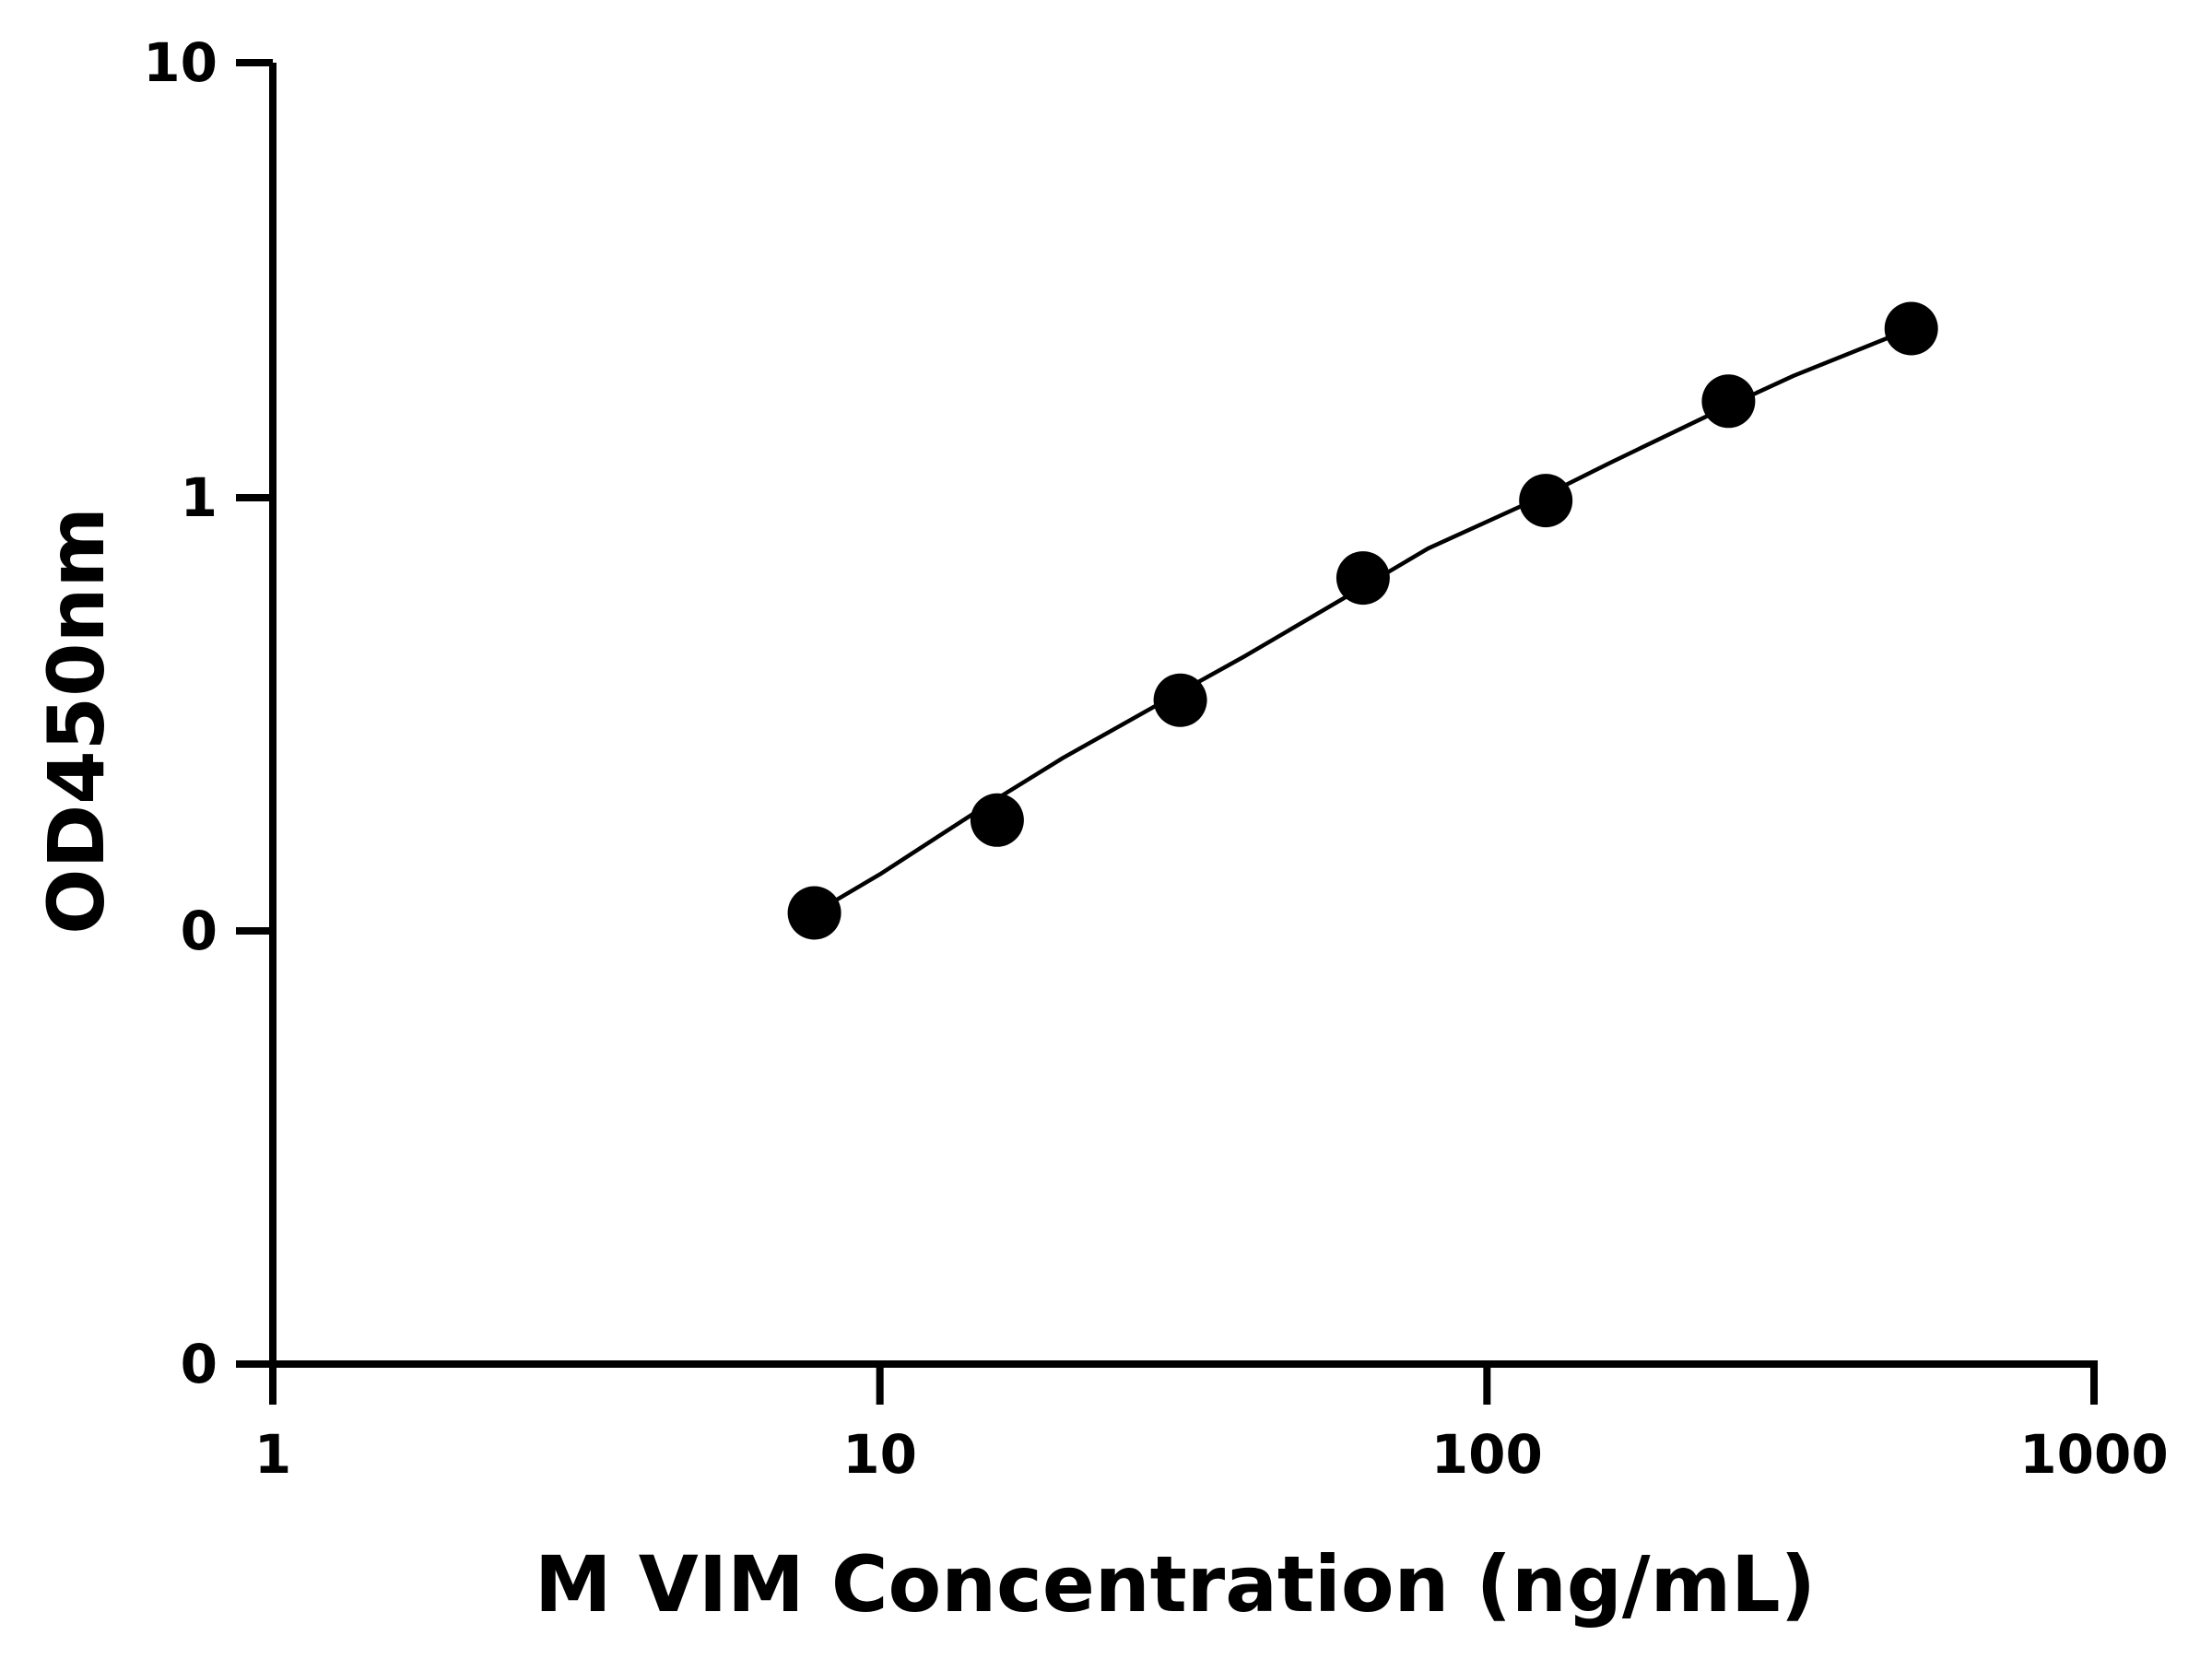 This screenshot has height=1659, width=2212. What do you see at coordinates (272, 1454) in the screenshot?
I see `x-tick-label: 1` at bounding box center [272, 1454].